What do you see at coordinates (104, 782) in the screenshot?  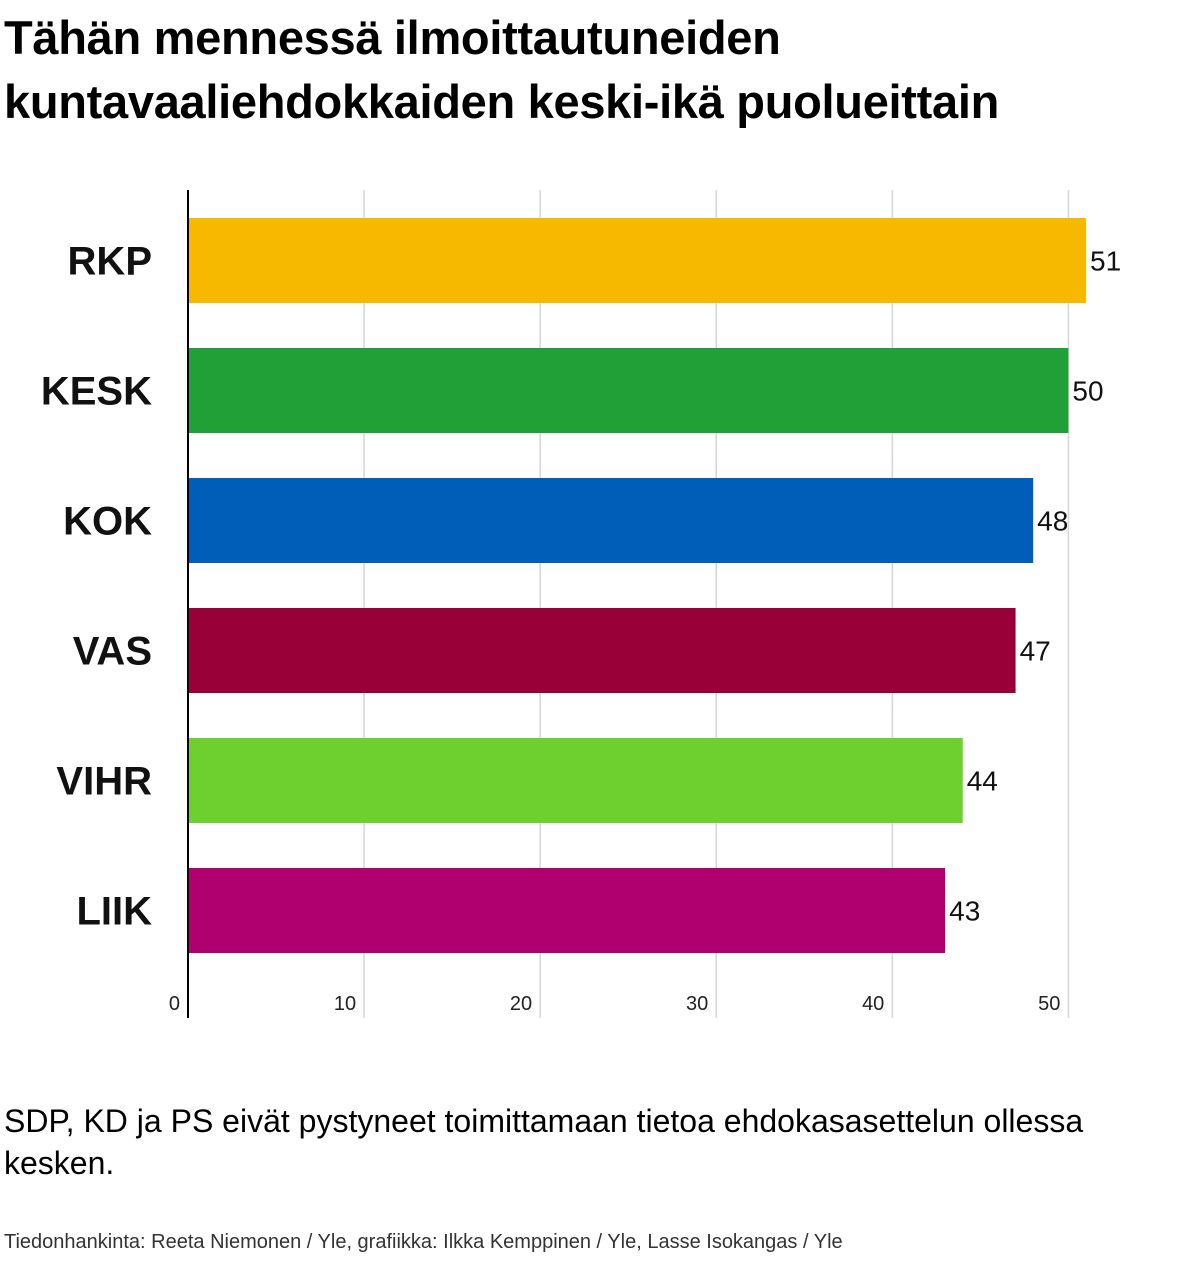 I see `category-label: VIHR` at bounding box center [104, 782].